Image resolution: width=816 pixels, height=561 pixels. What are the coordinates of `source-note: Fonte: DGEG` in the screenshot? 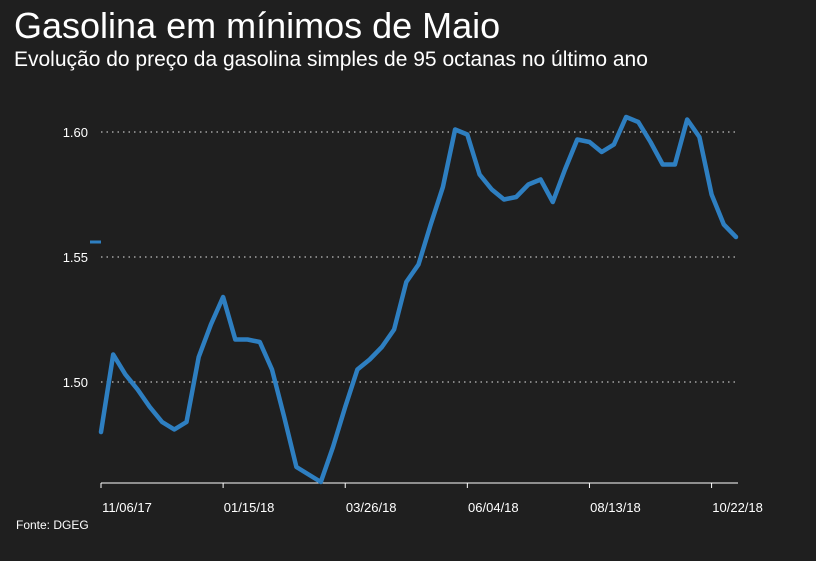 It's located at (52, 525).